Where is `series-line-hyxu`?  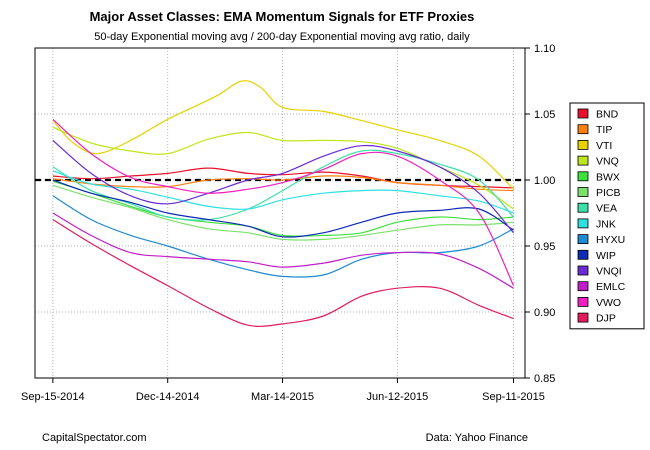
series-line-hyxu is located at coordinates (283, 236).